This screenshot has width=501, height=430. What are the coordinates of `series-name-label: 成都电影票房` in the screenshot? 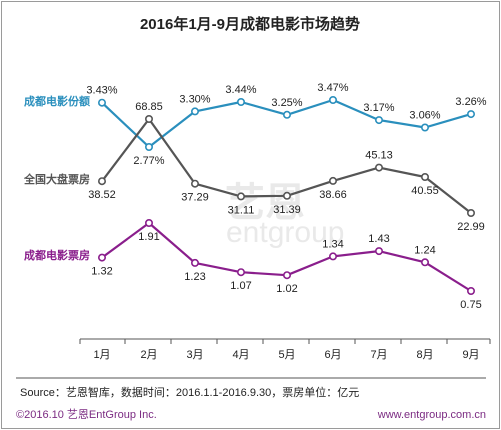 It's located at (57, 255).